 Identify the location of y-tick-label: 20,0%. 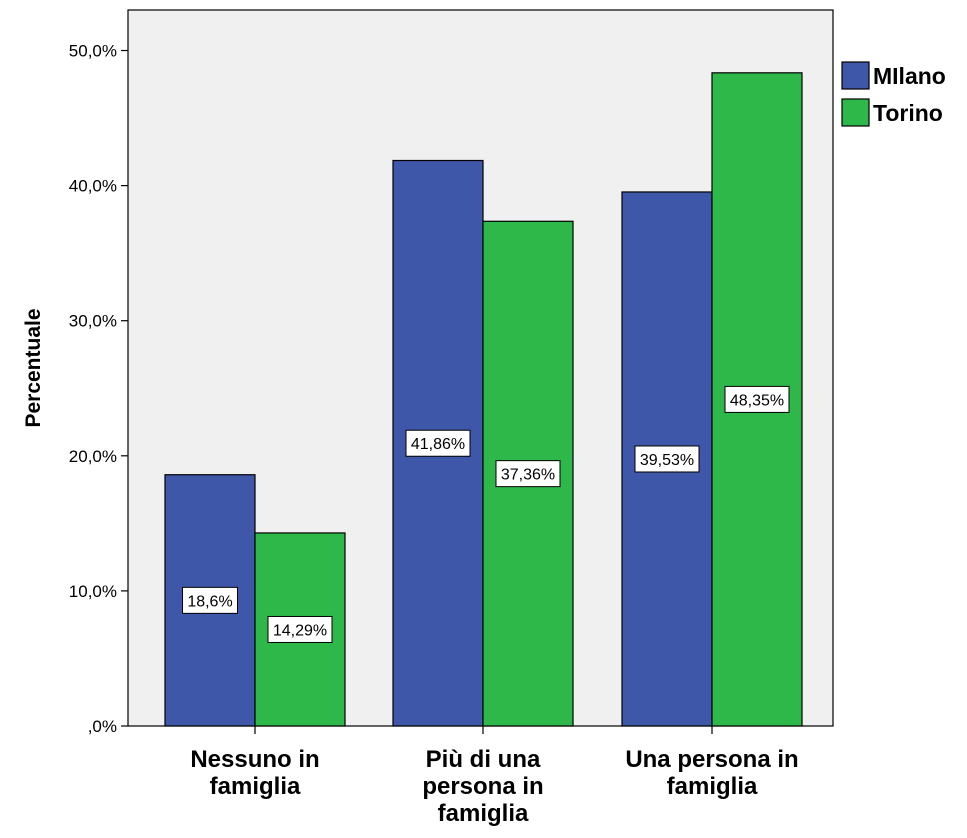
(93, 456).